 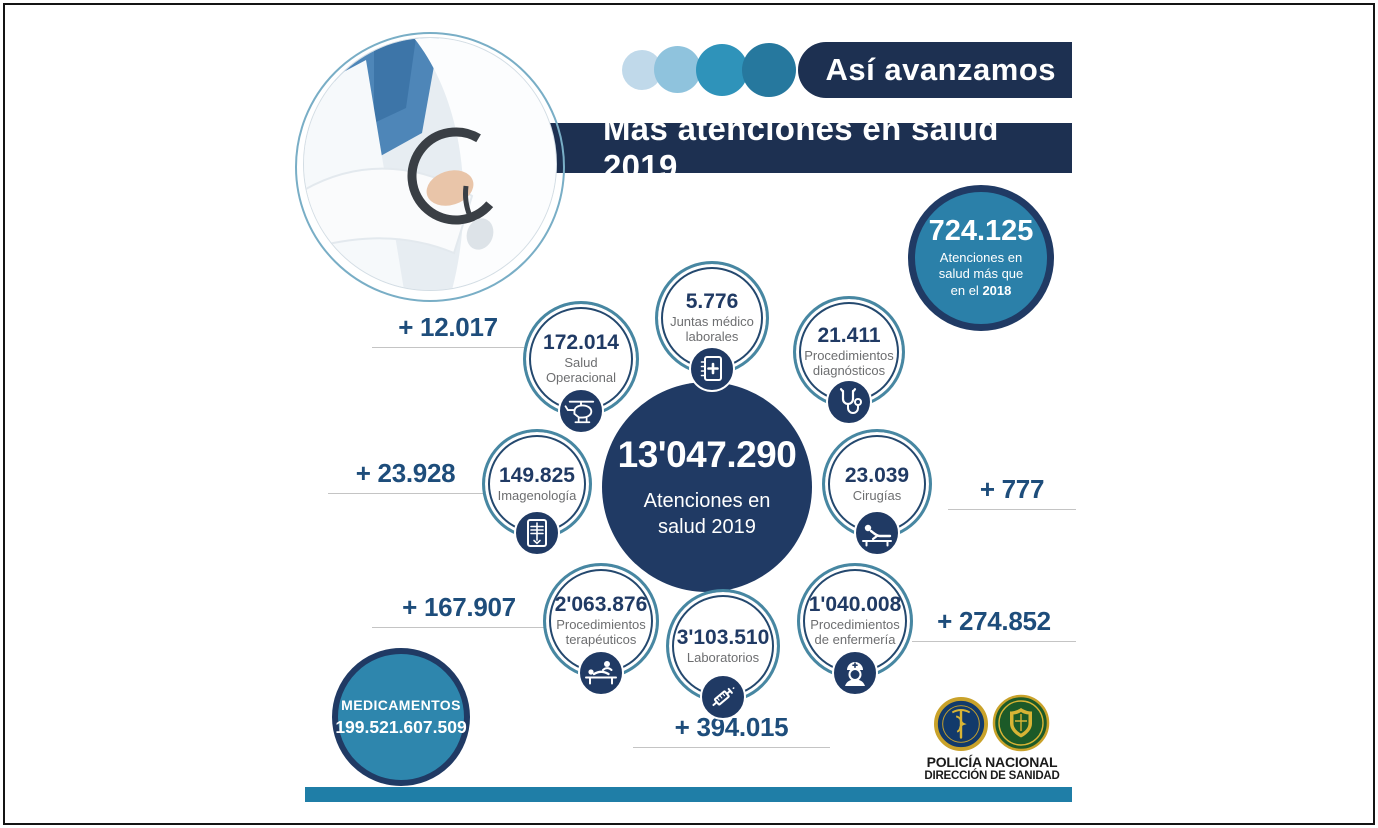 I want to click on center-label-line2: salud 2019, so click(x=707, y=527).